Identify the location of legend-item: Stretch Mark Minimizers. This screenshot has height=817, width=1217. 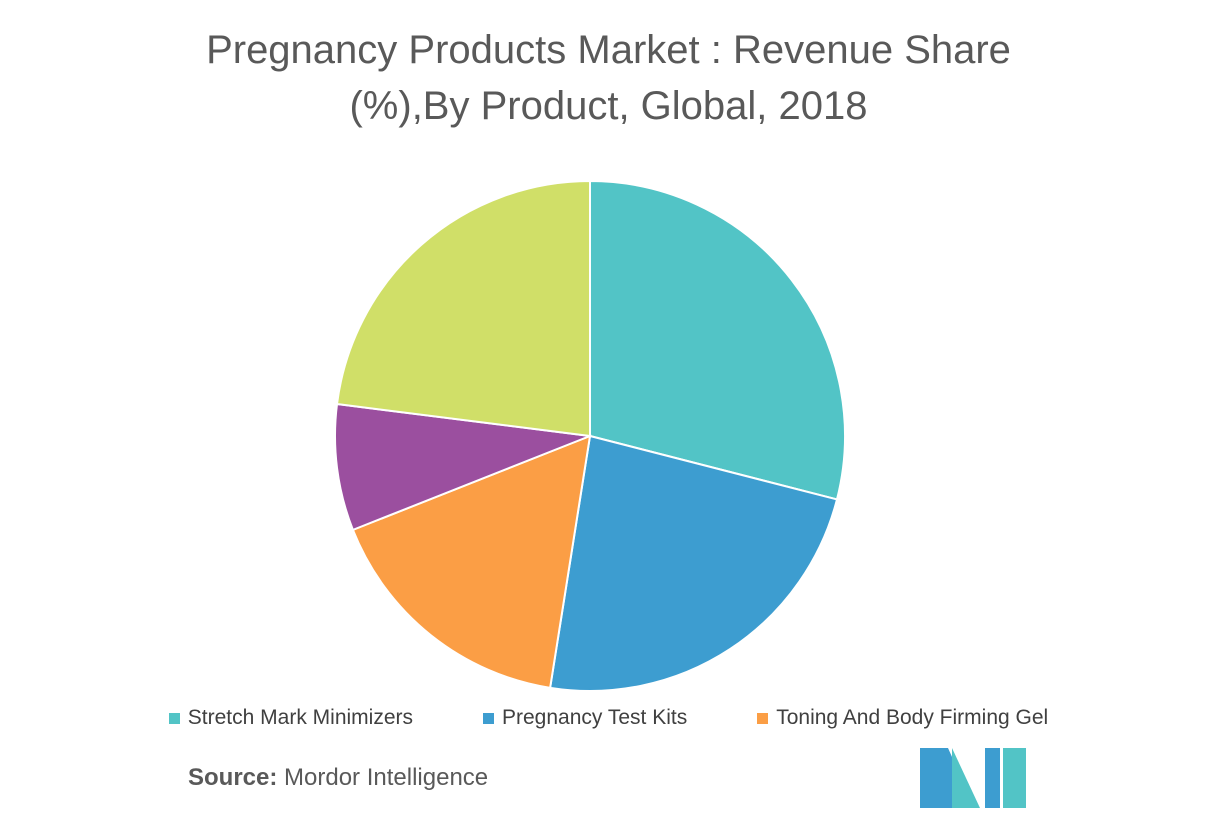
(290, 718).